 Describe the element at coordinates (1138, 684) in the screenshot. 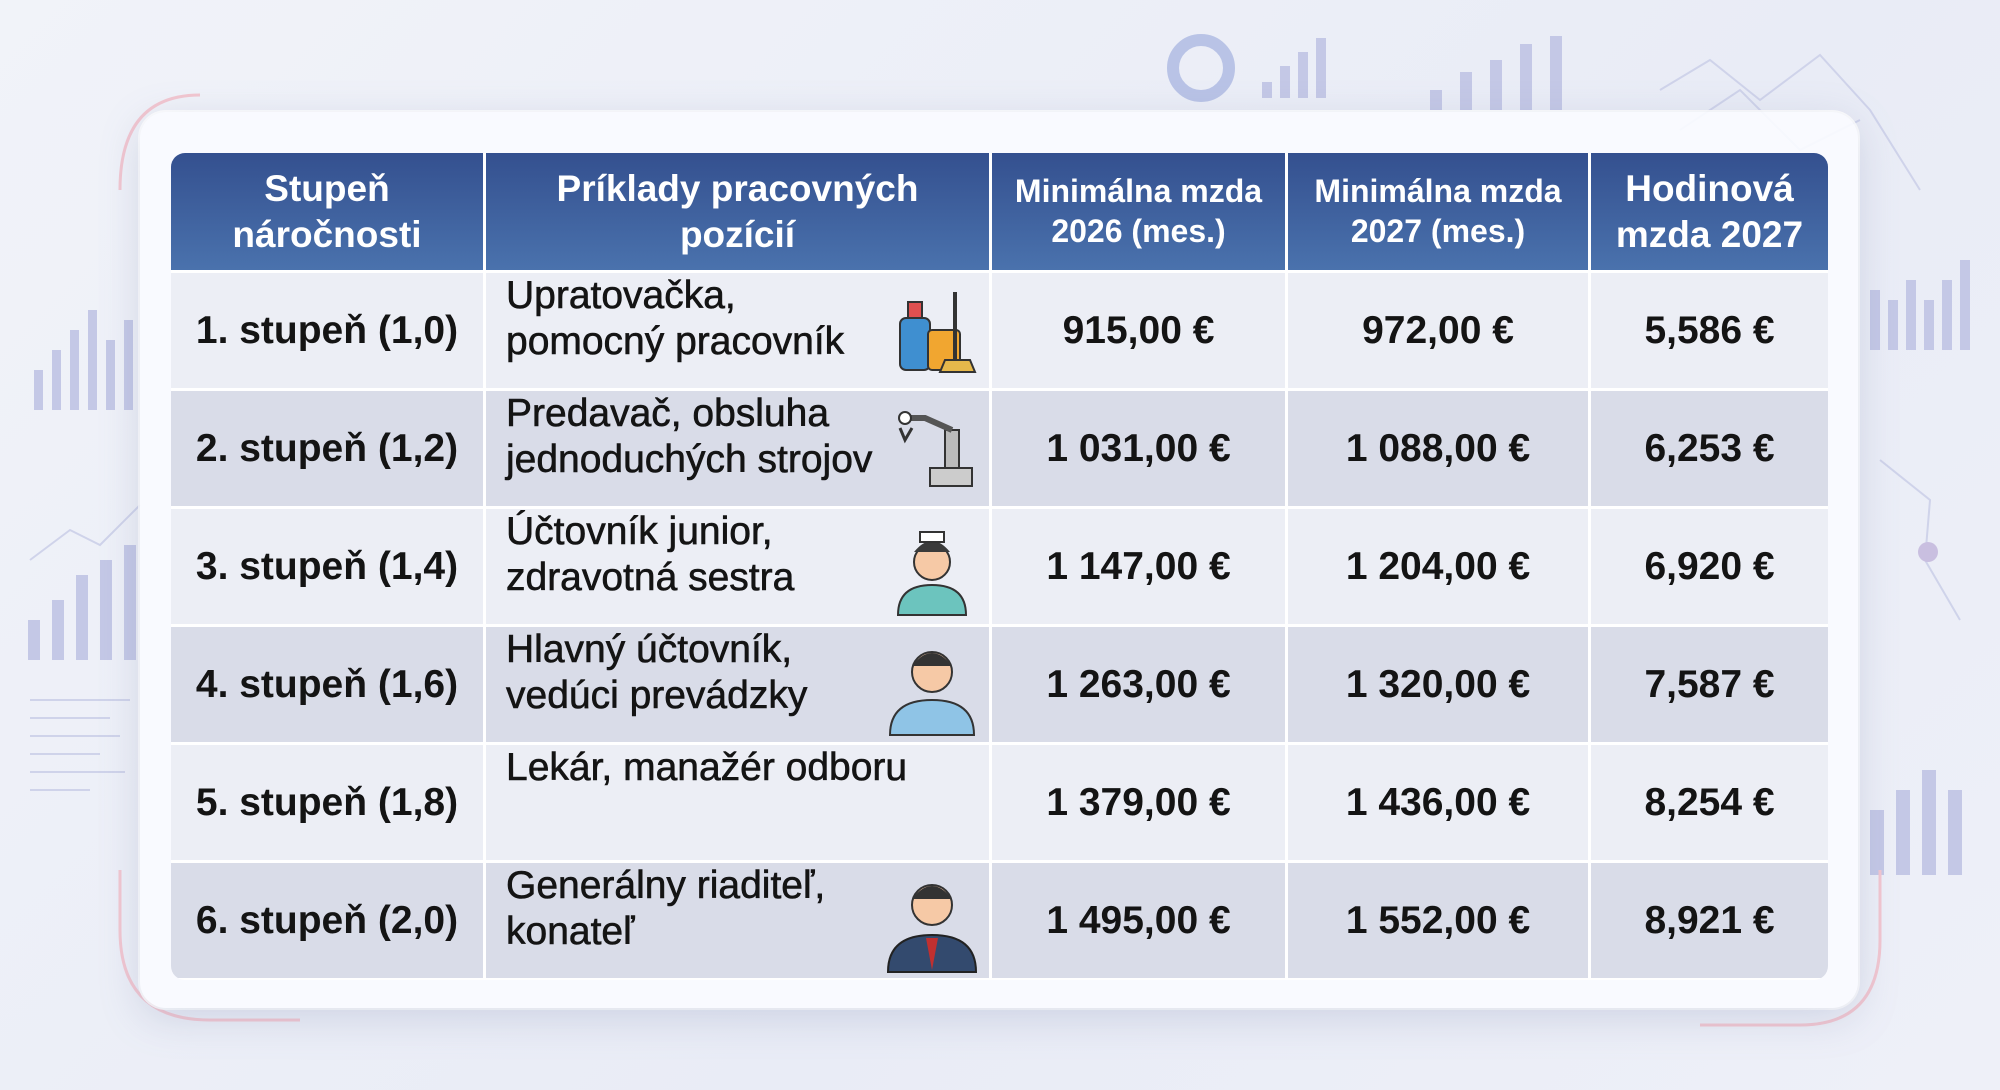

I see `wage-2026-cell: 1 263,00 €` at that location.